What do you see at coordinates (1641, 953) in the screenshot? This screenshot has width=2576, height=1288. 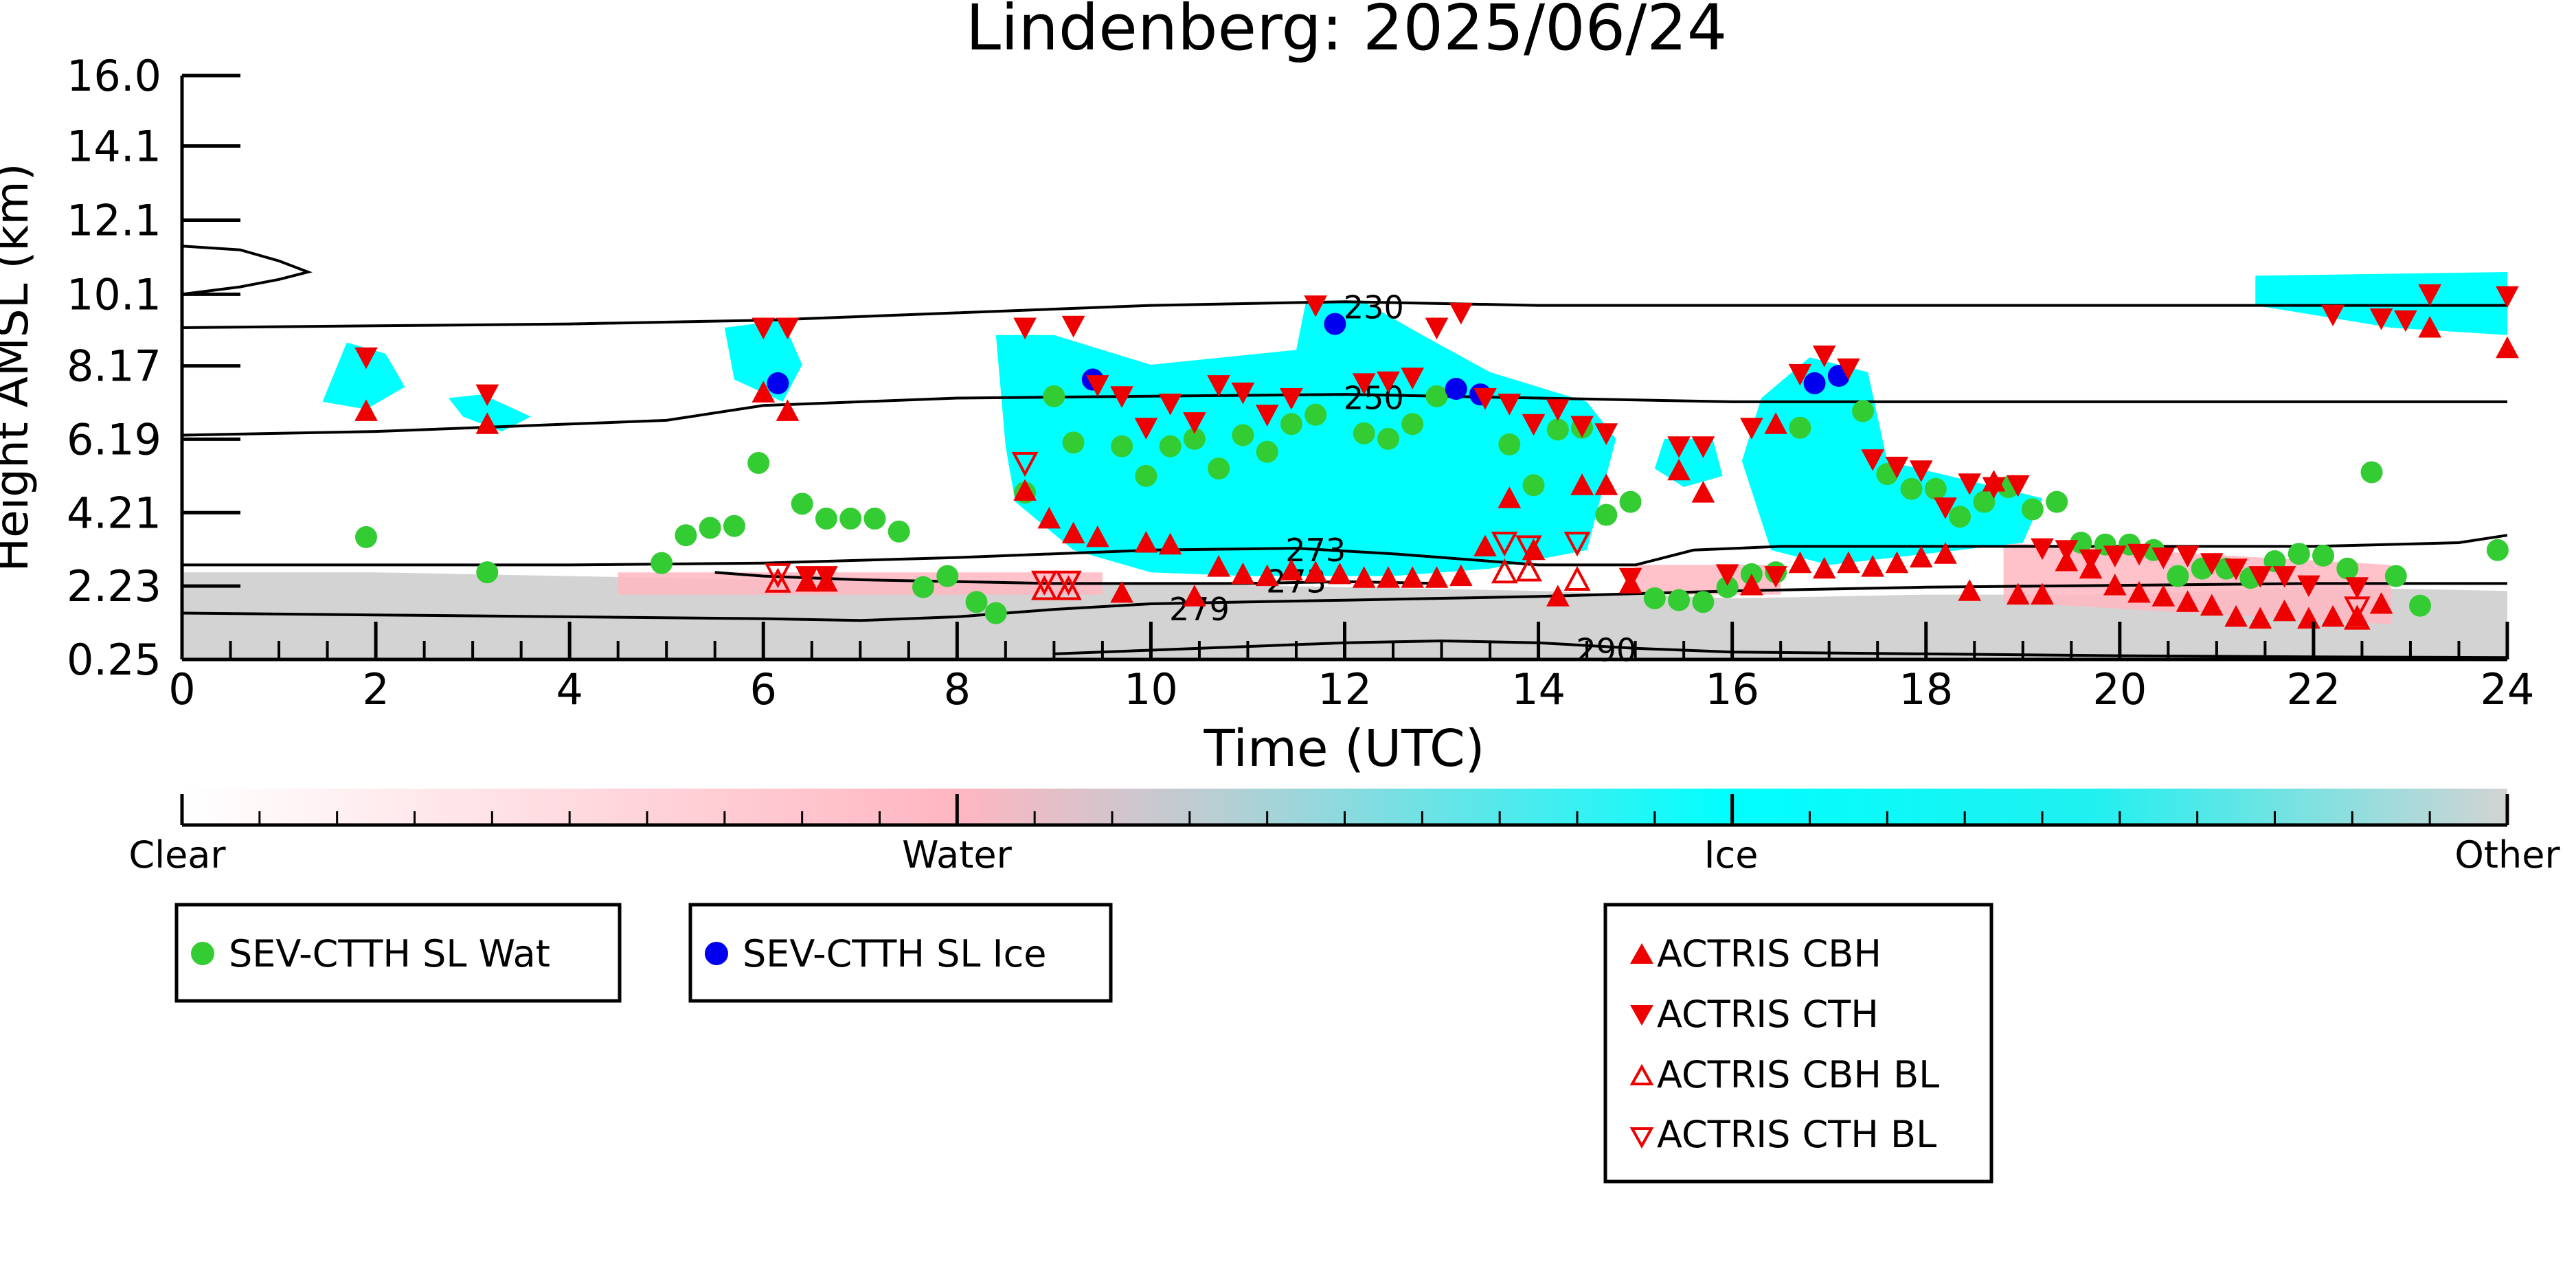 I see `legend-marker-actris-cbh` at bounding box center [1641, 953].